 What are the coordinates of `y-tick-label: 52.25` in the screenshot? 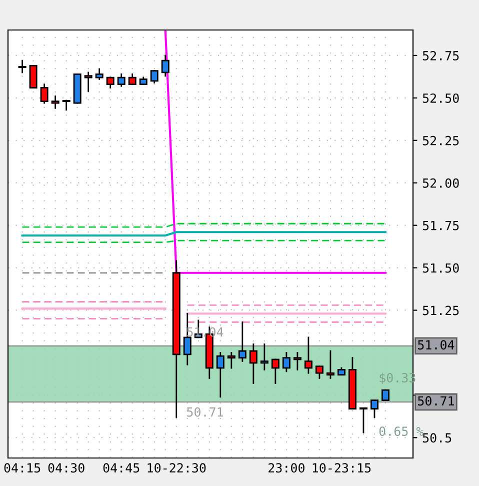 It's located at (440, 141).